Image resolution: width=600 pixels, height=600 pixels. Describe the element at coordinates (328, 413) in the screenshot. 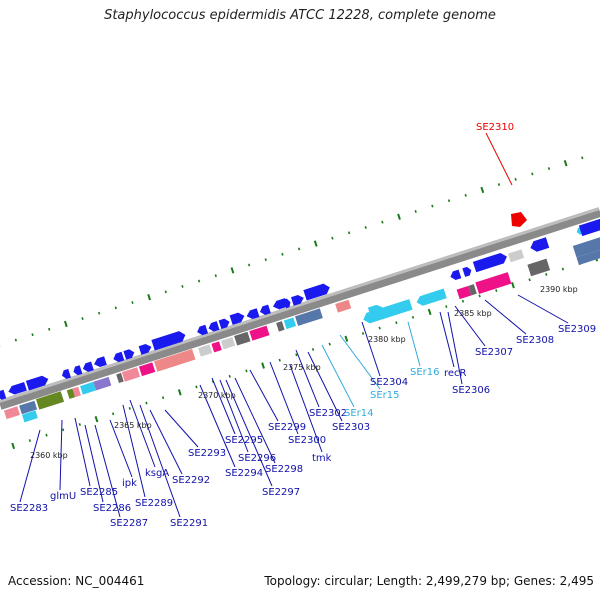

I see `gene-label: SE2302` at that location.